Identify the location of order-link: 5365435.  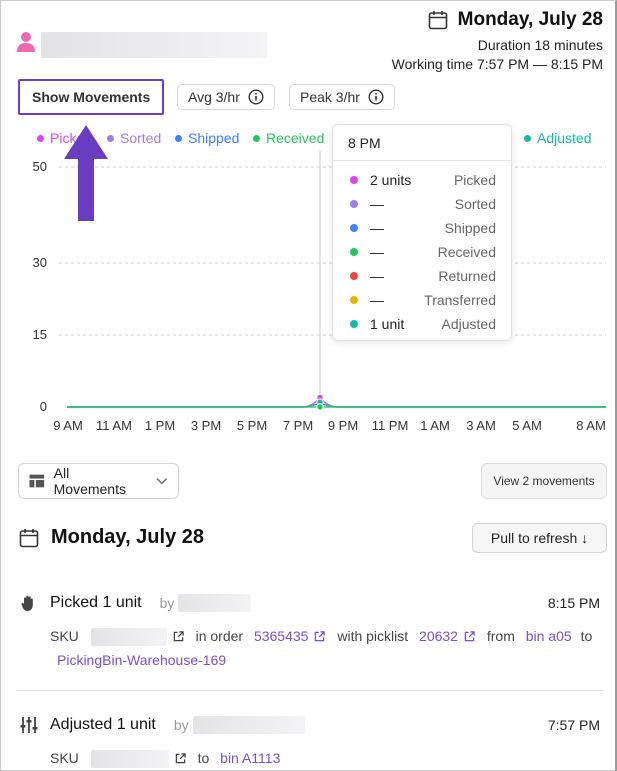
(281, 636).